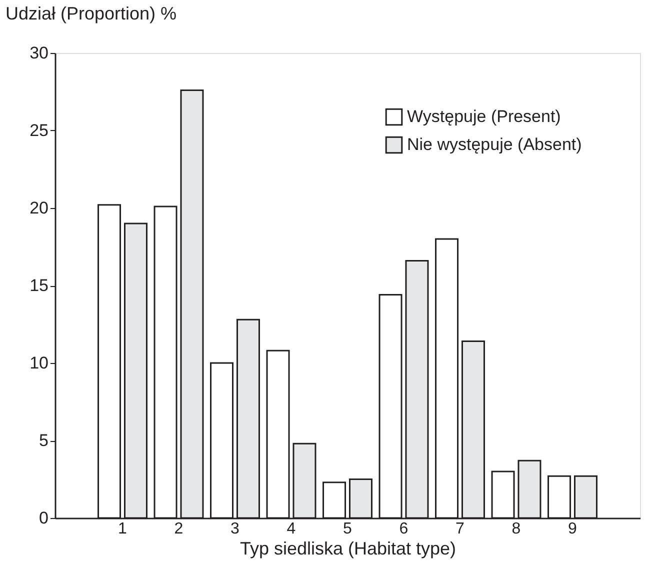 The width and height of the screenshot is (646, 578). What do you see at coordinates (39, 363) in the screenshot?
I see `y-tick-label: 10` at bounding box center [39, 363].